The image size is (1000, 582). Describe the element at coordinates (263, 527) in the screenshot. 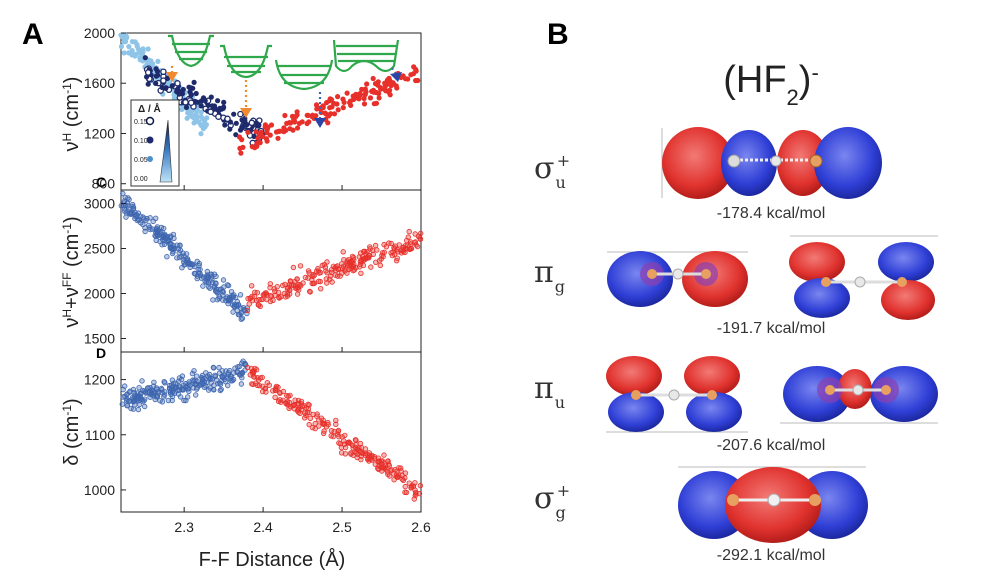

I see `x-tick-label: 2.4` at that location.